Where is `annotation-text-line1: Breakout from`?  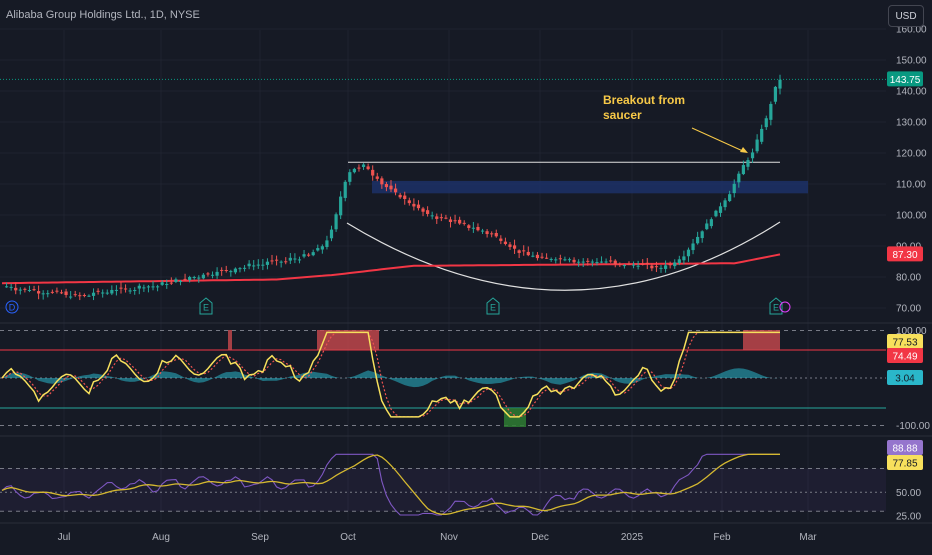 annotation-text-line1: Breakout from is located at coordinates (644, 100).